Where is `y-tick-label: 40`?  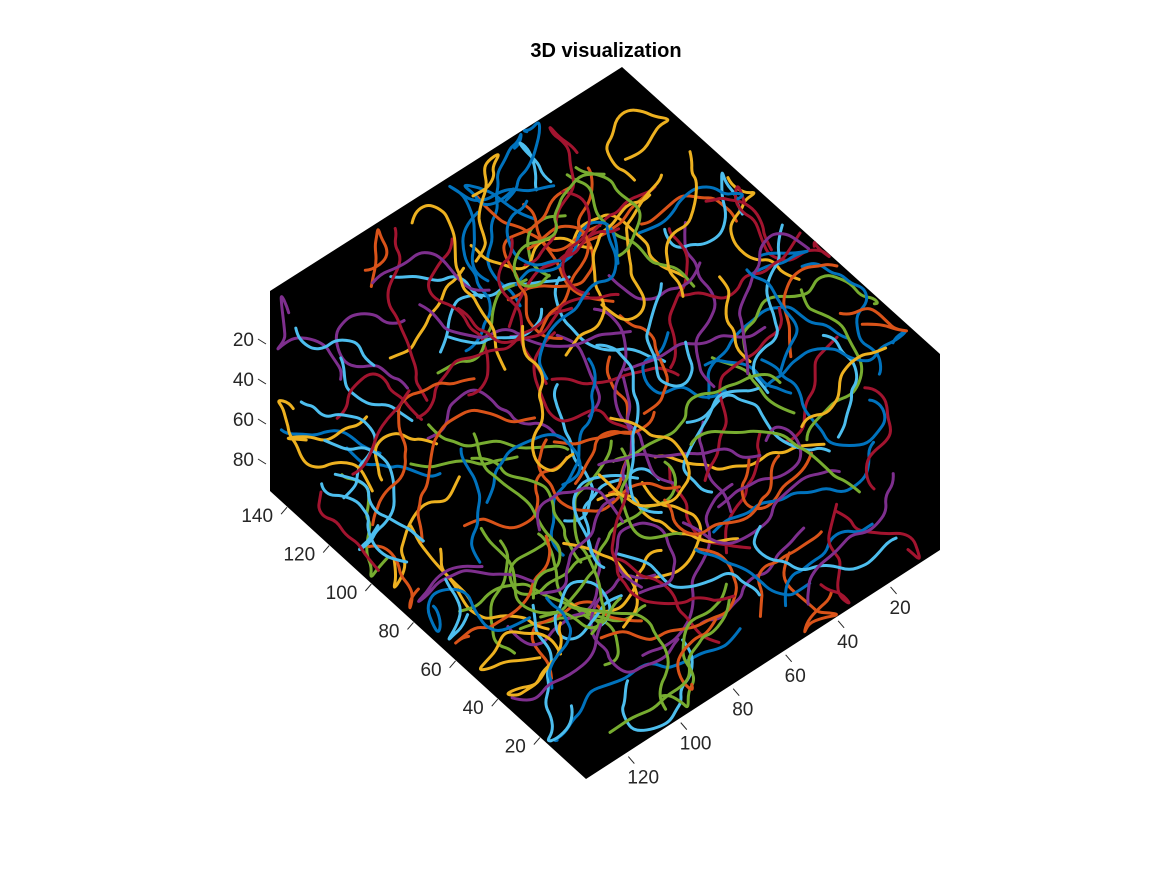
y-tick-label: 40 is located at coordinates (847, 642).